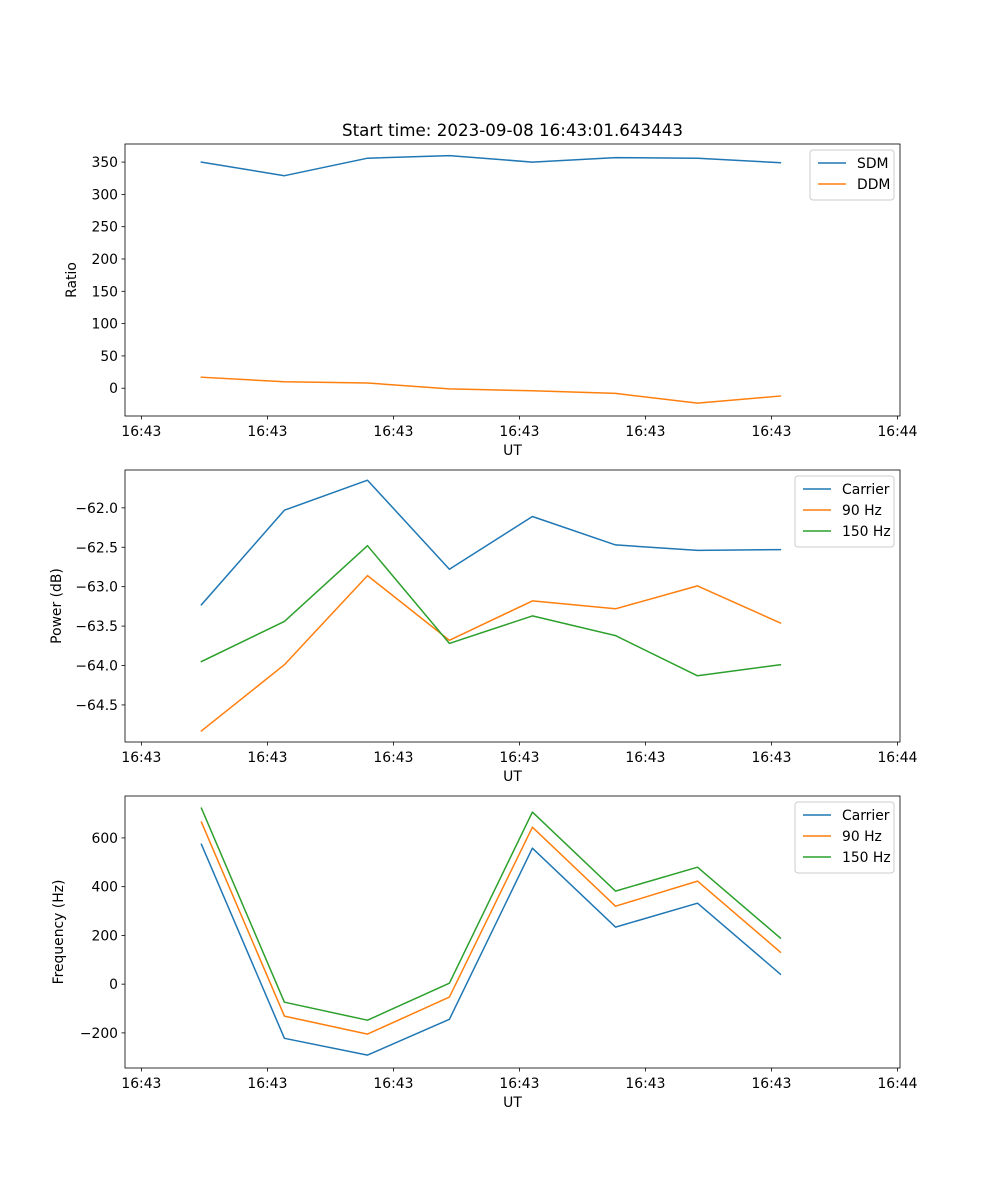  Describe the element at coordinates (109, 357) in the screenshot. I see `y-tick-label: 50` at that location.